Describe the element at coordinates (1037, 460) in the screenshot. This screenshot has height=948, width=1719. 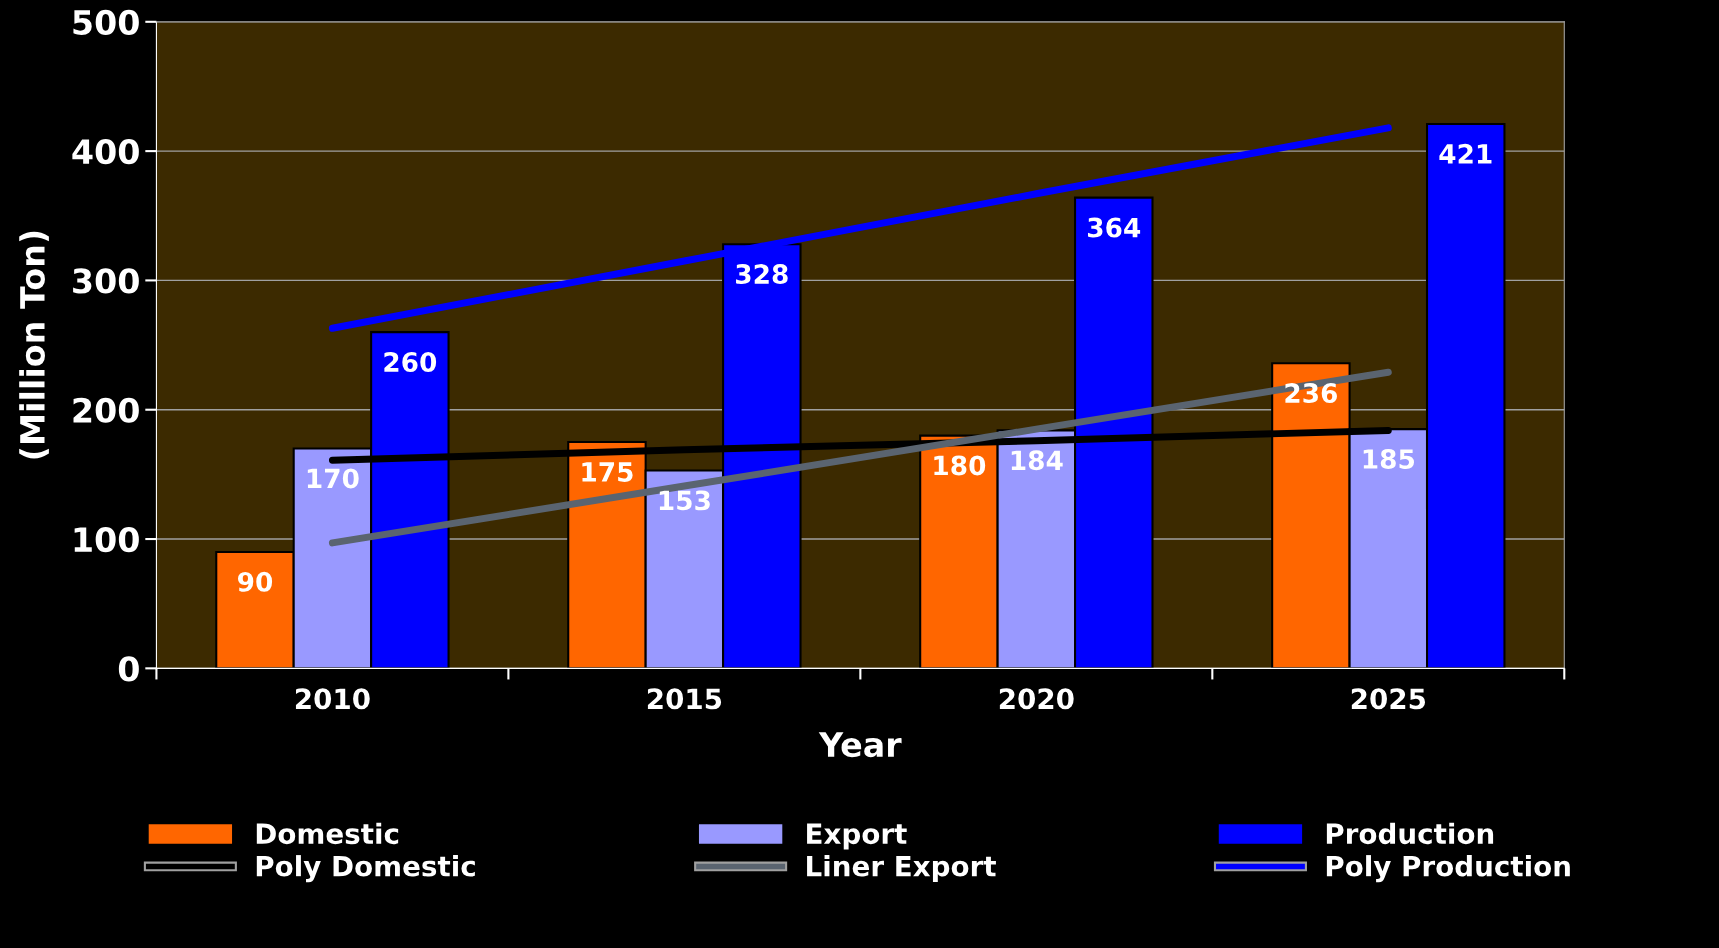
I see `data-label: 184` at that location.